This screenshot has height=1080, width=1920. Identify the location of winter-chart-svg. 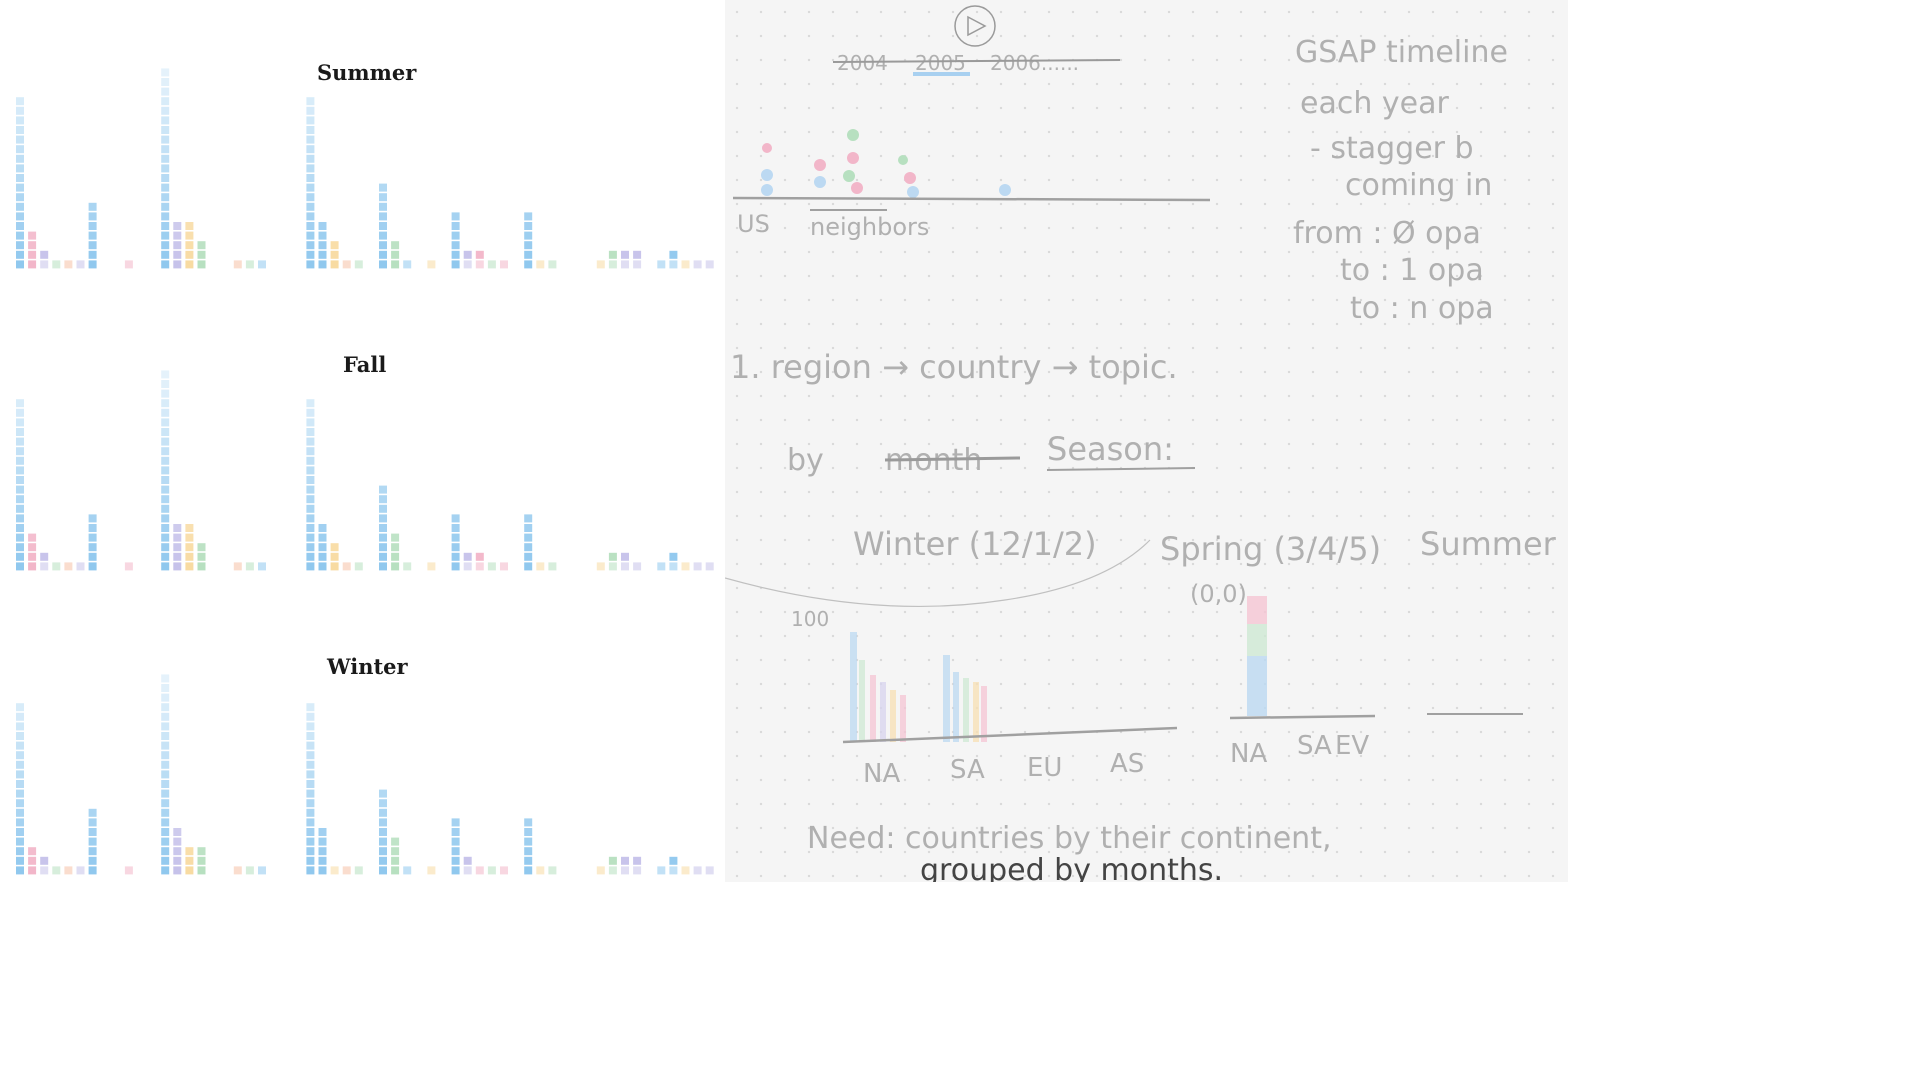
(365, 774).